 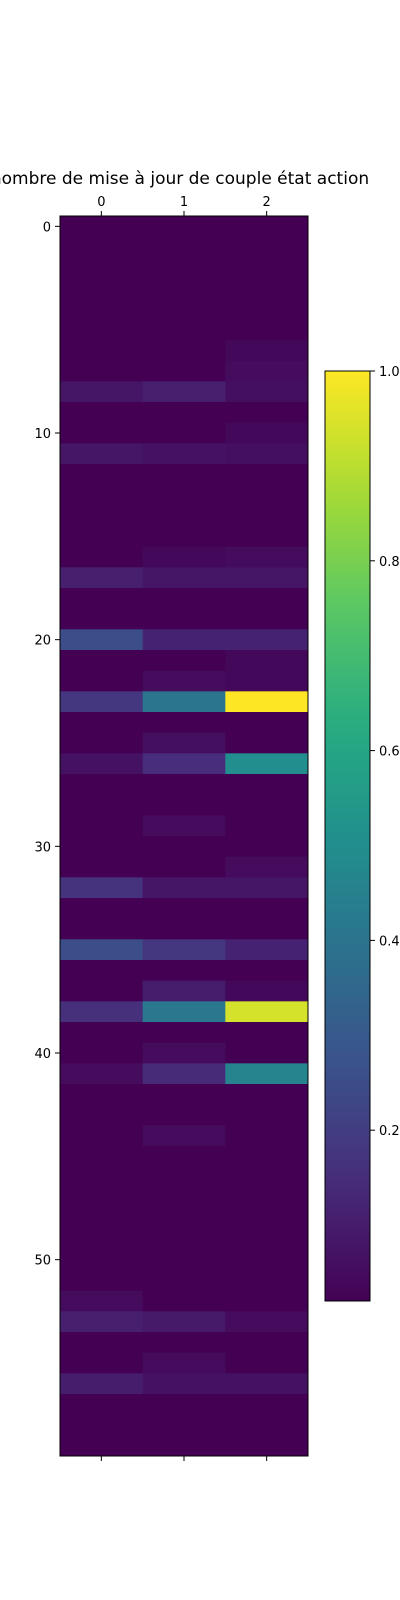 I want to click on y-tick-label: 0, so click(x=47, y=227).